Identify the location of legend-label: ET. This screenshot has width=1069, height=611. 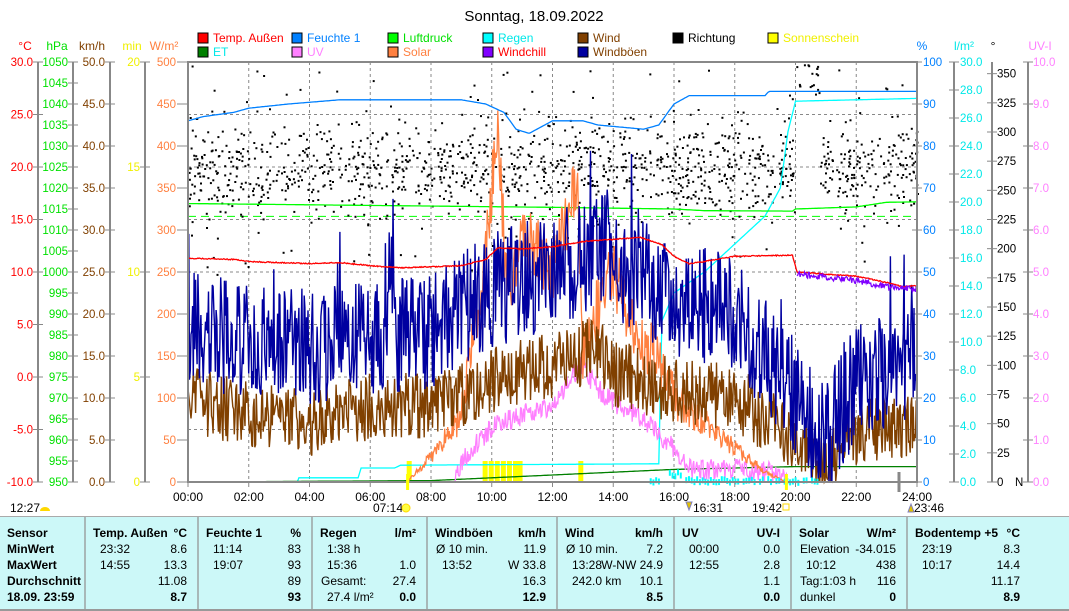
(221, 52).